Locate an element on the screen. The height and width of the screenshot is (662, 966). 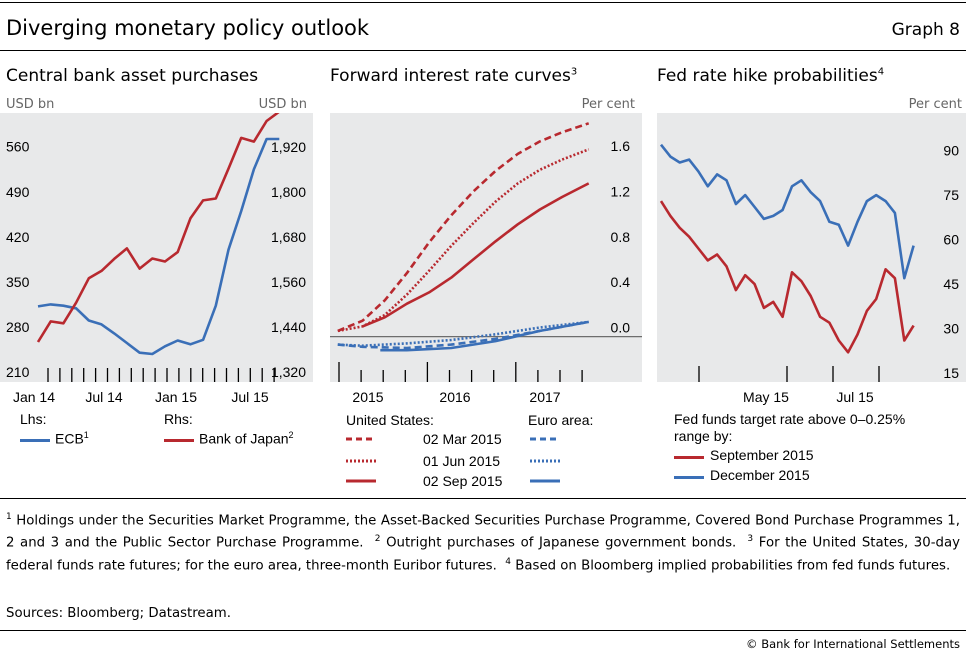
panel2-x-tick-label: 2016 is located at coordinates (454, 397).